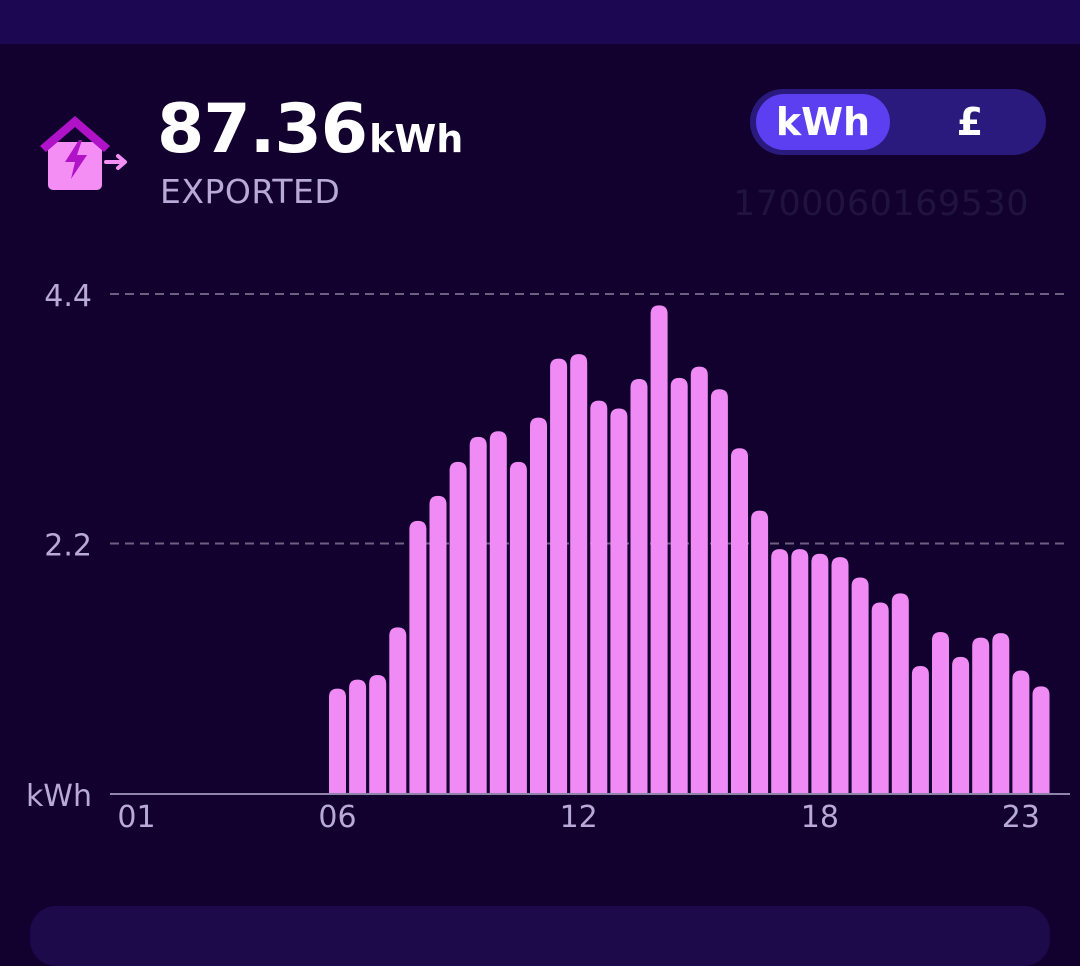 This screenshot has width=1080, height=966. What do you see at coordinates (59, 796) in the screenshot?
I see `y-axis-unit-label: kWh` at bounding box center [59, 796].